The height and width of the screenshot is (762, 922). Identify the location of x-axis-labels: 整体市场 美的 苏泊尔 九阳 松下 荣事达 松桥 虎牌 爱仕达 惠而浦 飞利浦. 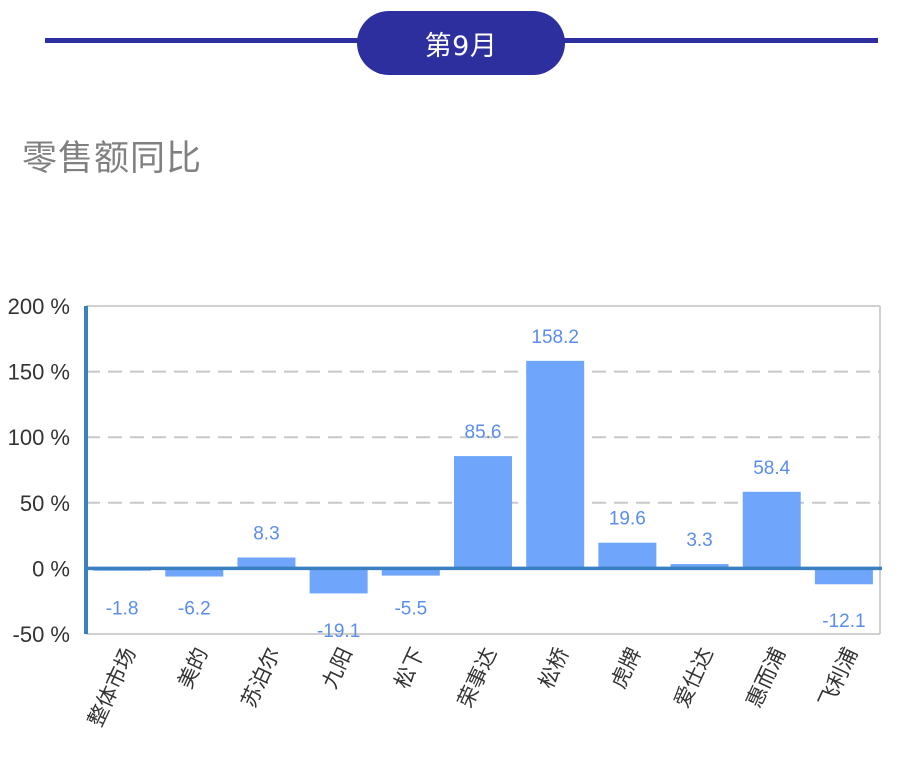
(472, 687).